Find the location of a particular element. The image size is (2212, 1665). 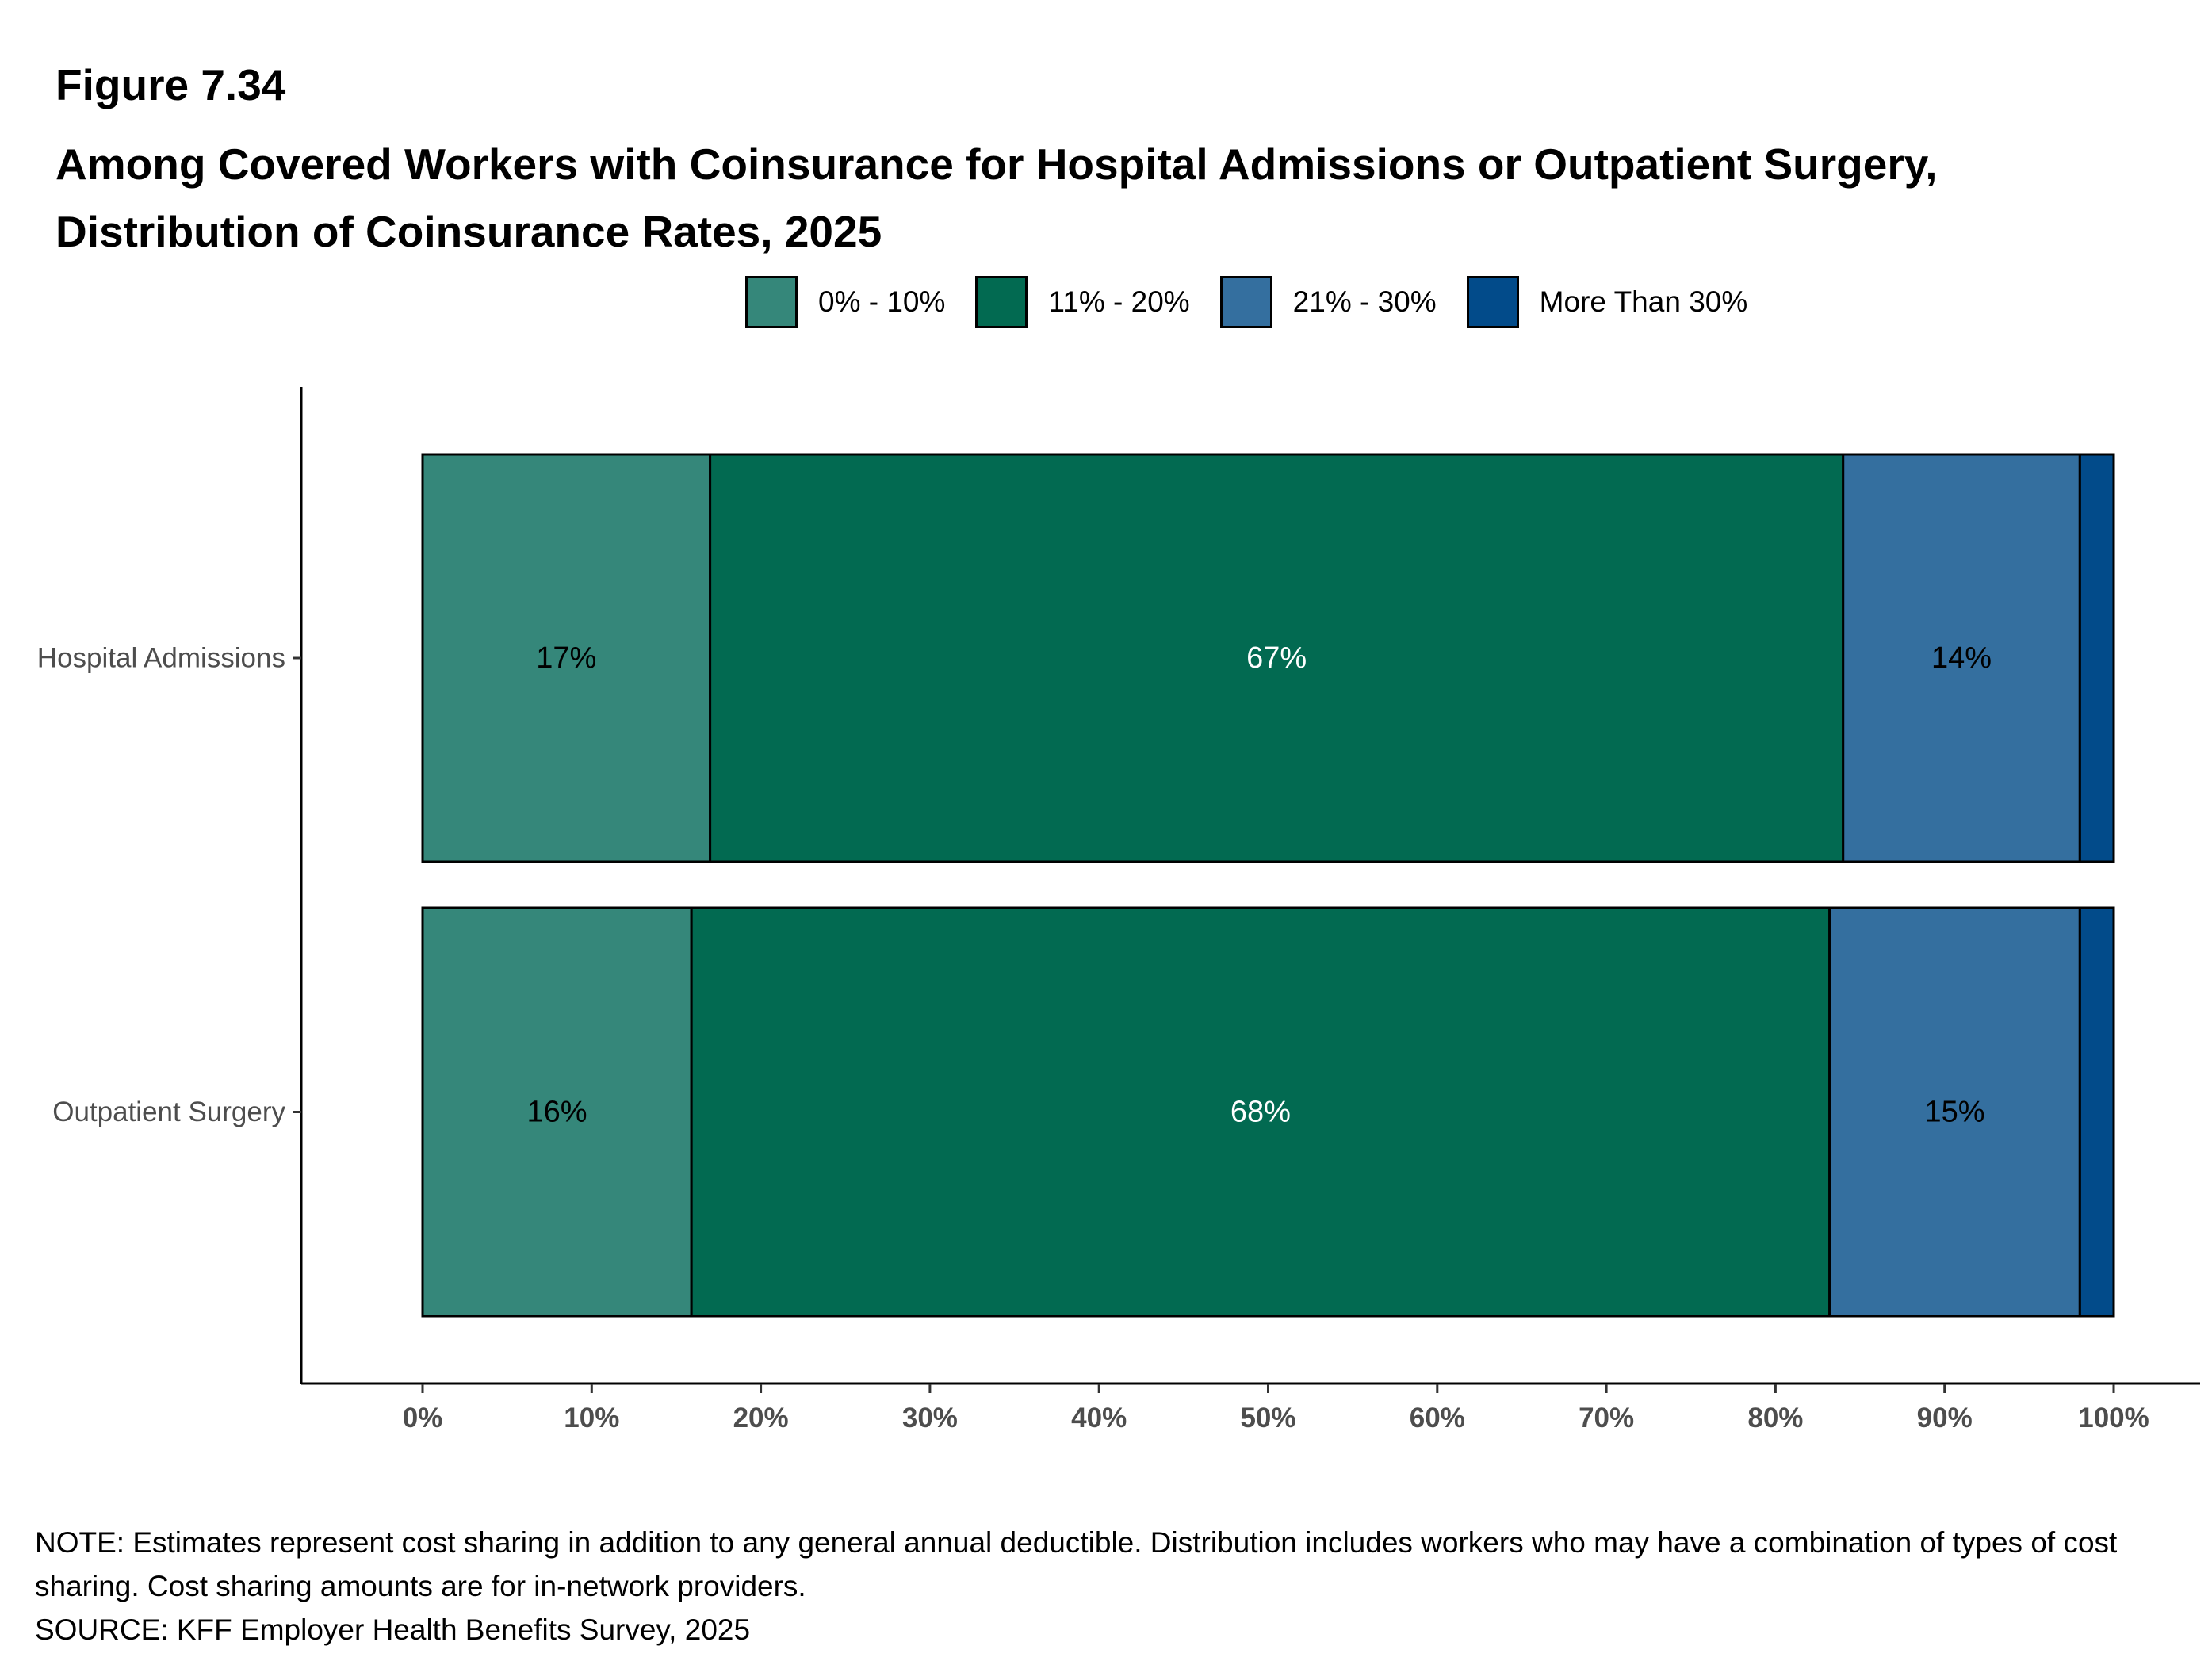

category-label: Hospital Admissions is located at coordinates (161, 658).